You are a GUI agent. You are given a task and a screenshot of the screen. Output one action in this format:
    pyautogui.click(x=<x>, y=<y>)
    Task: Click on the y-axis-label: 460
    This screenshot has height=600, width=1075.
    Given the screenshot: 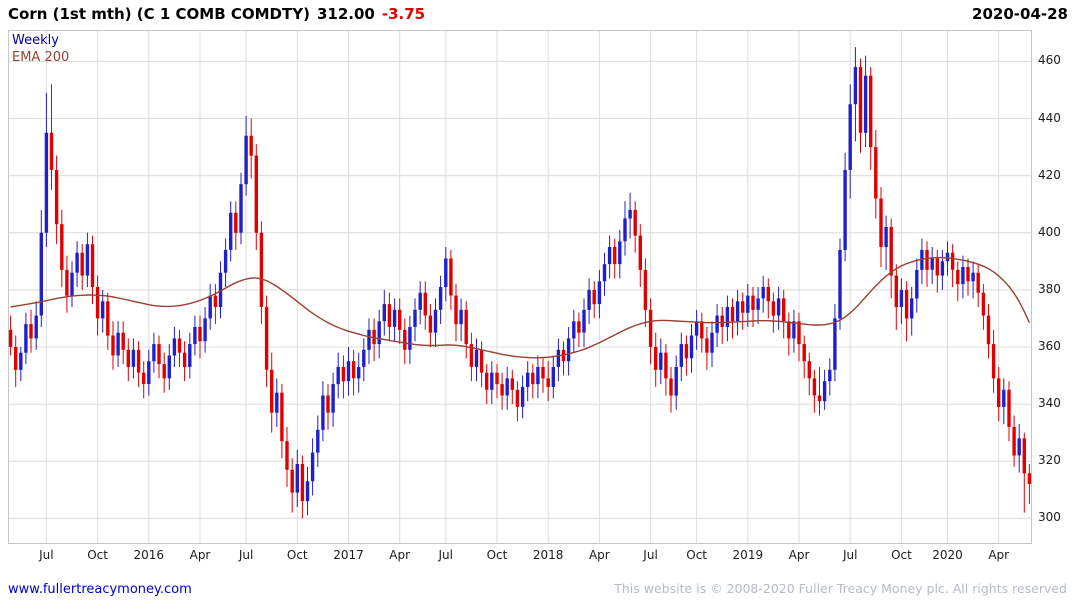 What is the action you would take?
    pyautogui.click(x=1049, y=60)
    